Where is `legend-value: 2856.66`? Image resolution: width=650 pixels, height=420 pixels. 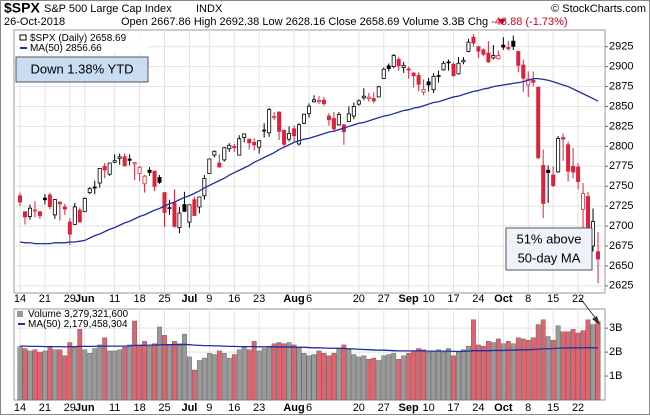
legend-value: 2856.66 is located at coordinates (84, 48).